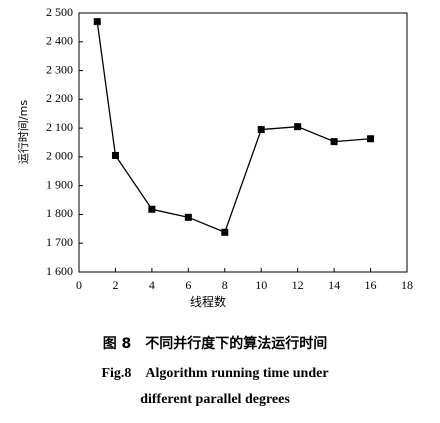  Describe the element at coordinates (59, 242) in the screenshot. I see `y-tick-label: 1 700` at that location.